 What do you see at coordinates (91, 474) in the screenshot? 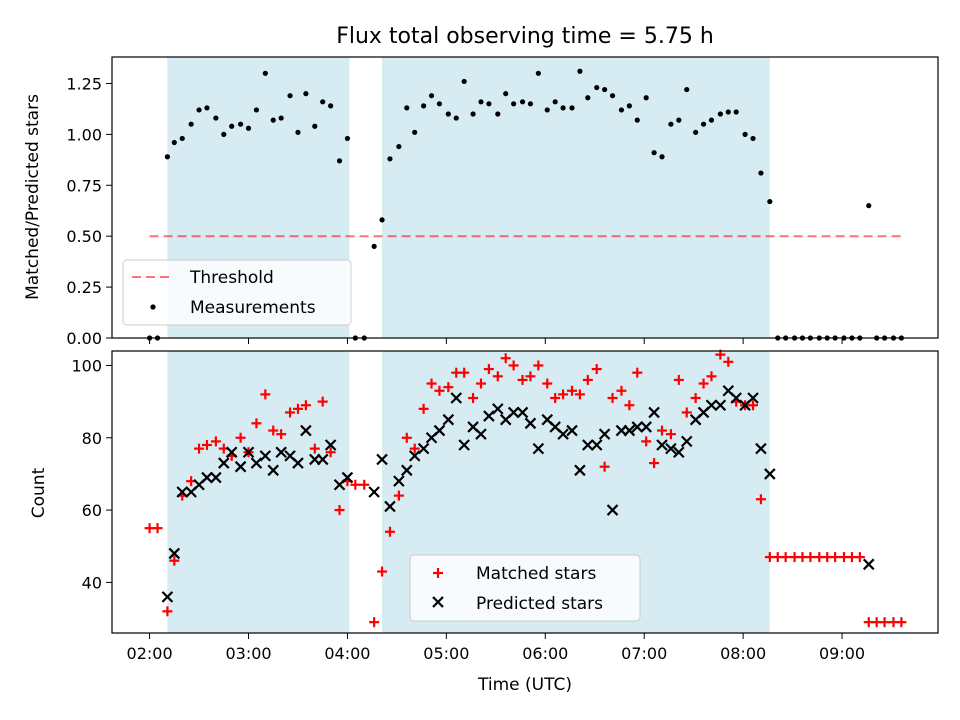
I see `count-y-ticks: 40 60 80 100` at bounding box center [91, 474].